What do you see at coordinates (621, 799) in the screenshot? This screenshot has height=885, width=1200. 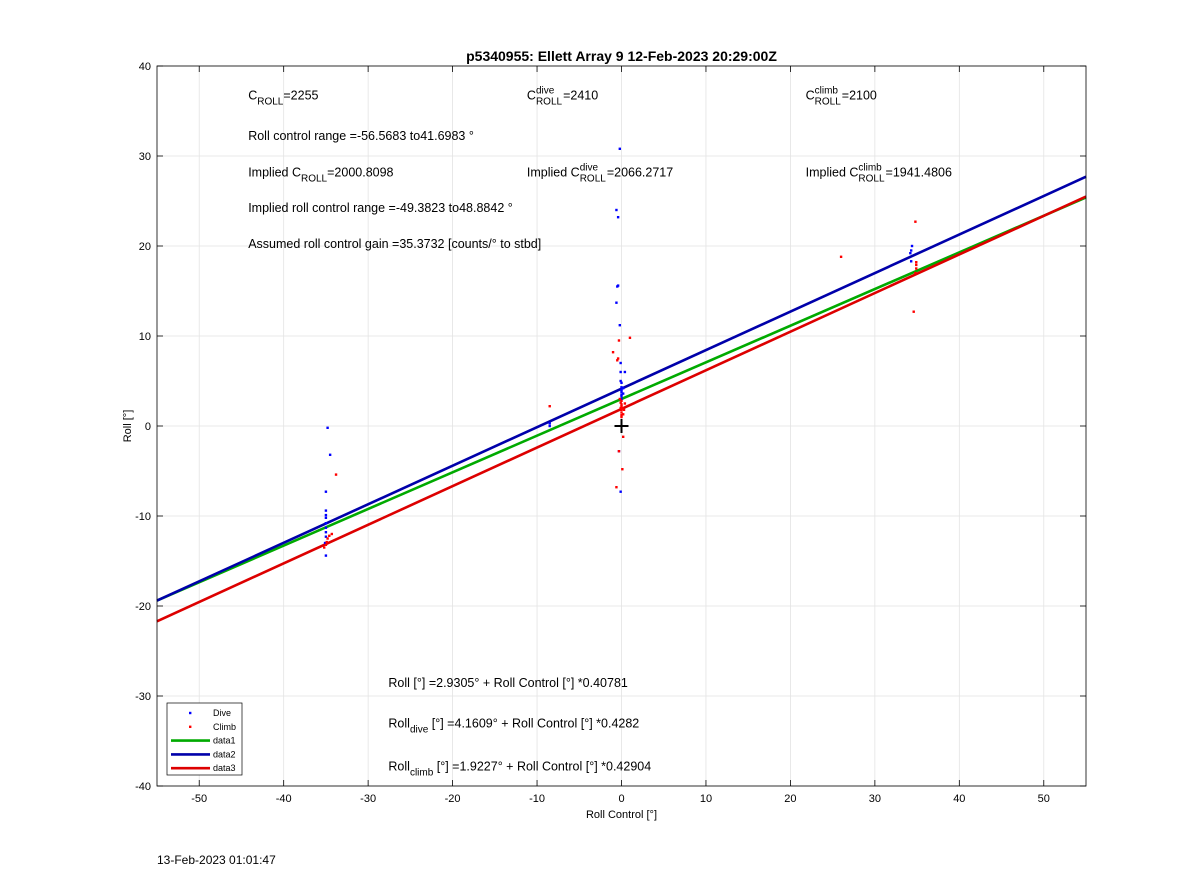 I see `x-tick-label: 0` at bounding box center [621, 799].